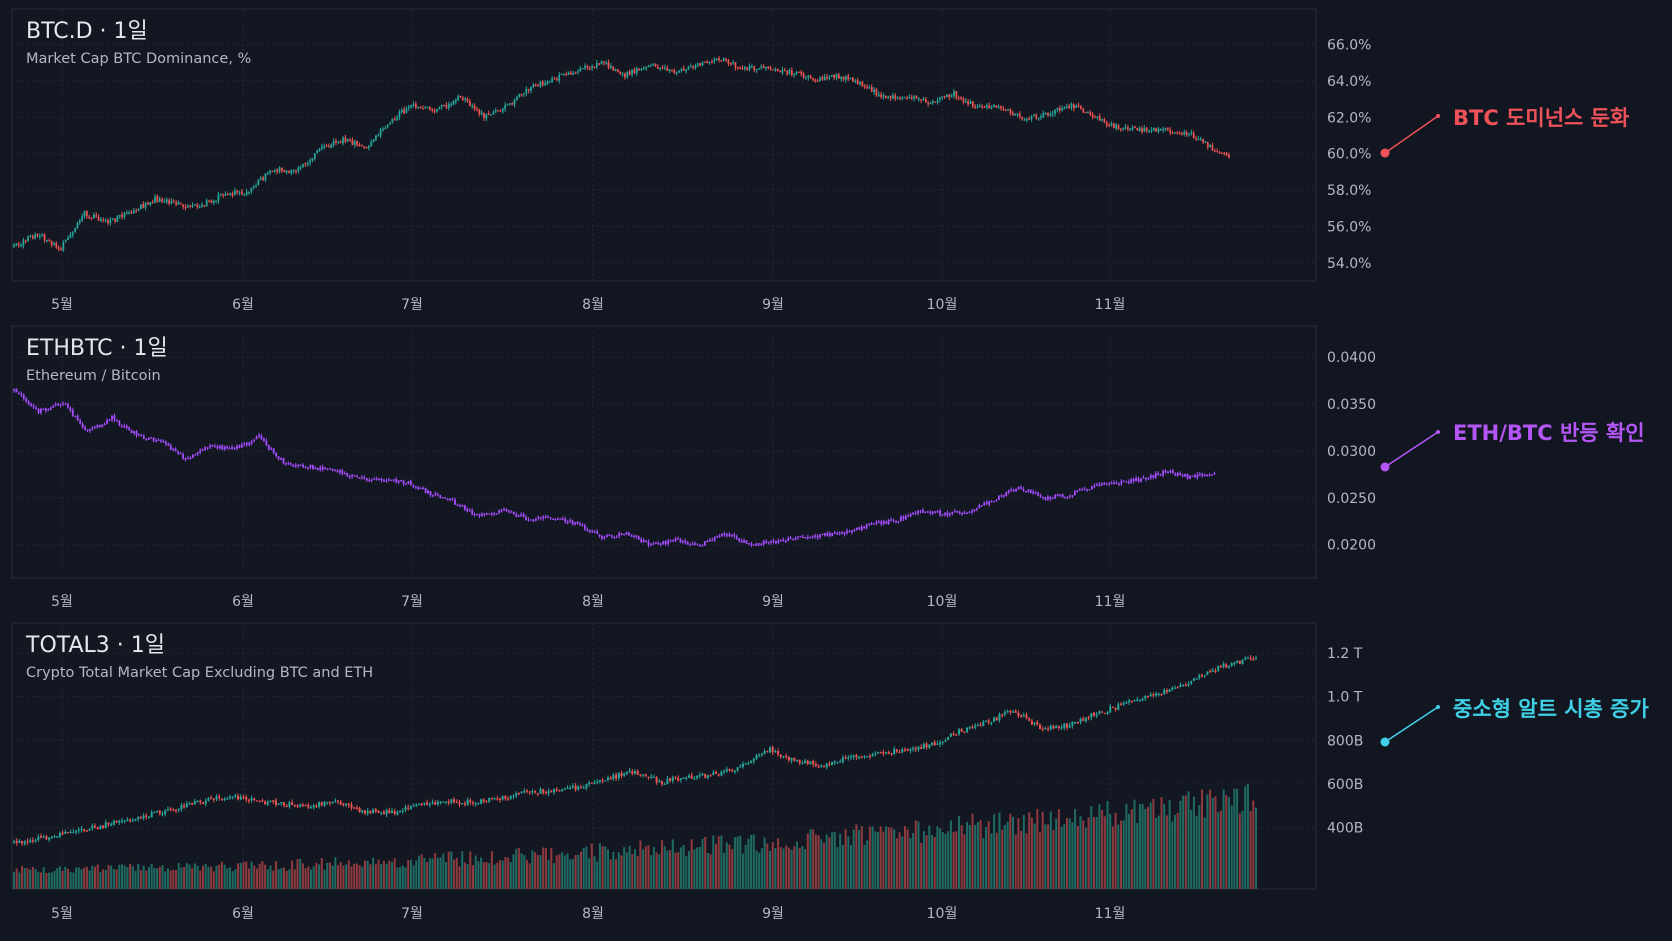 This screenshot has height=941, width=1672. Describe the element at coordinates (243, 914) in the screenshot. I see `x-tick-label: 6월` at that location.